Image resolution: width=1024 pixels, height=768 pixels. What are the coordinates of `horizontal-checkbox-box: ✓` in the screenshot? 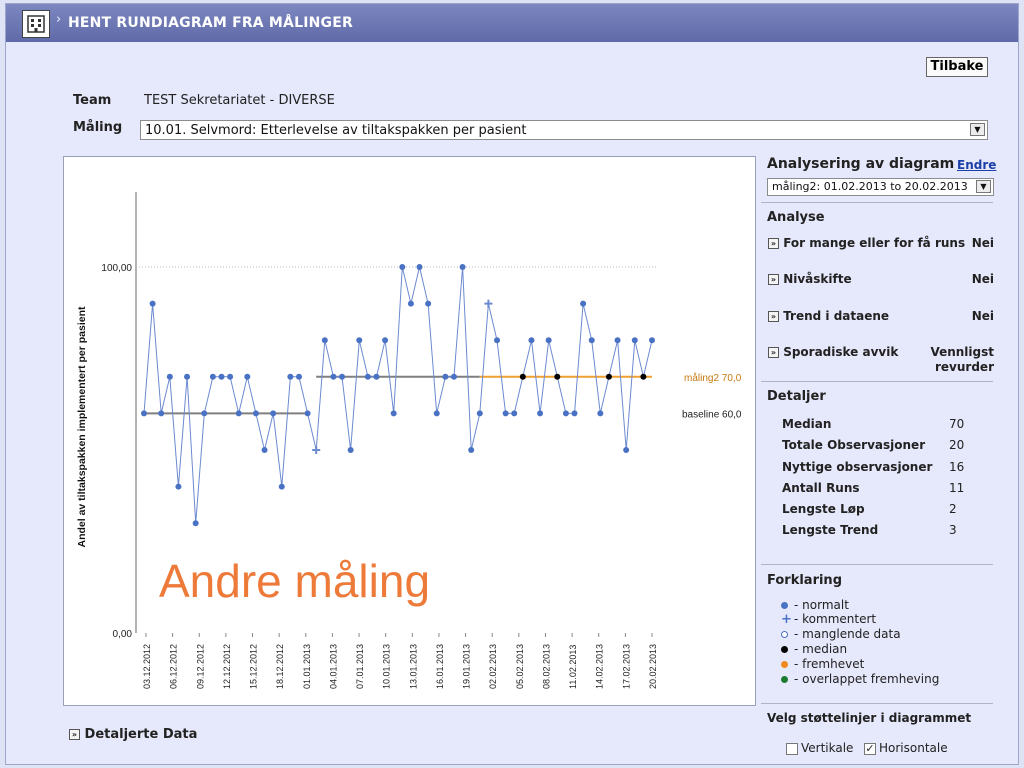 It's located at (870, 748).